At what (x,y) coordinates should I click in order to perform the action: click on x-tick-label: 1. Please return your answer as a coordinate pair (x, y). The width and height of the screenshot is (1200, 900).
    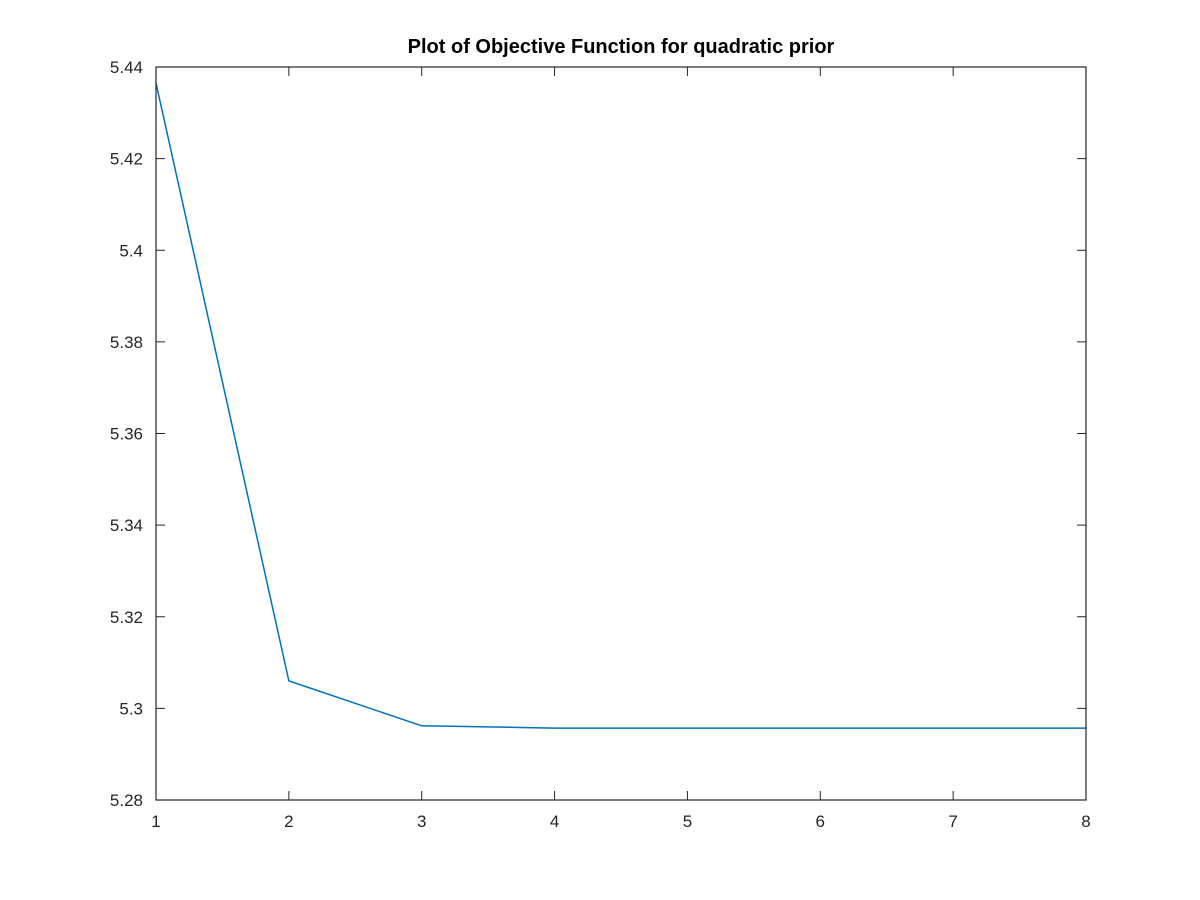
    Looking at the image, I should click on (155, 821).